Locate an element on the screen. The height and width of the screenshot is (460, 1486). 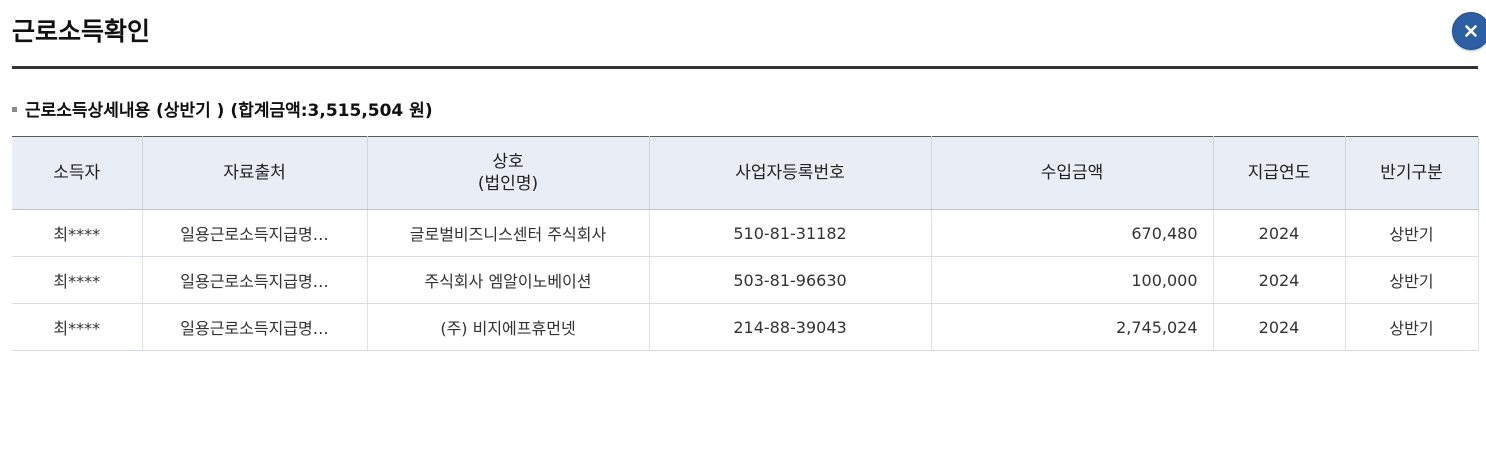
modal-header: 근로소득확인 is located at coordinates (749, 34).